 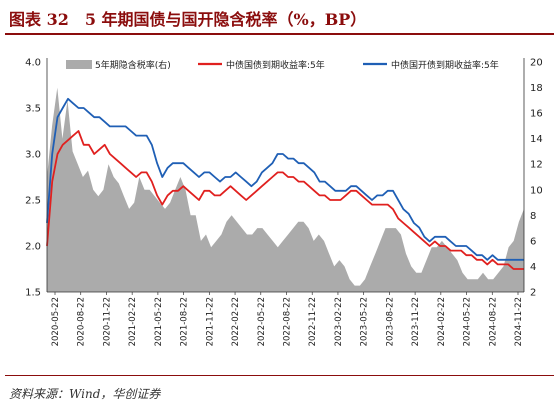 I want to click on x-tick-label: 2023-08-22, so click(x=390, y=321).